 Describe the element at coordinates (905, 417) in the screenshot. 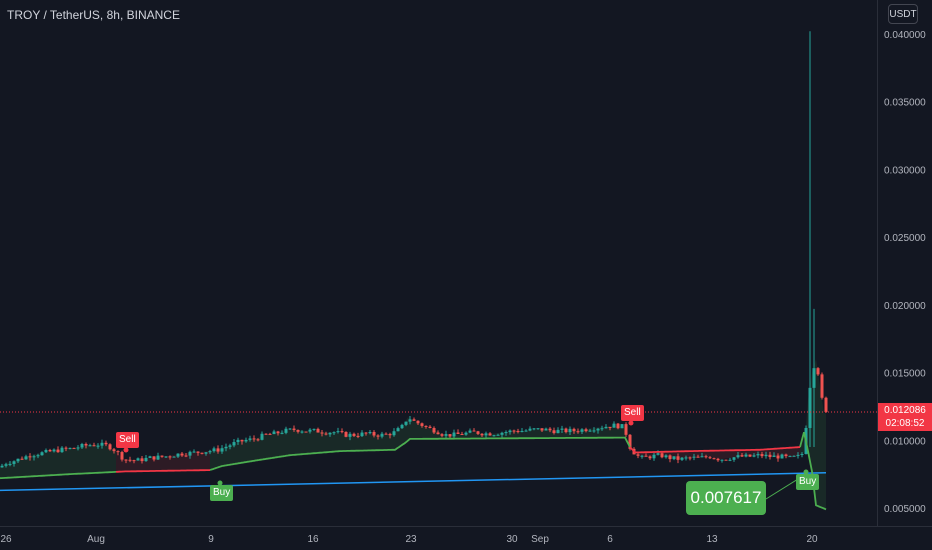

I see `last-price-tag: 0.012086 02:08:52` at that location.